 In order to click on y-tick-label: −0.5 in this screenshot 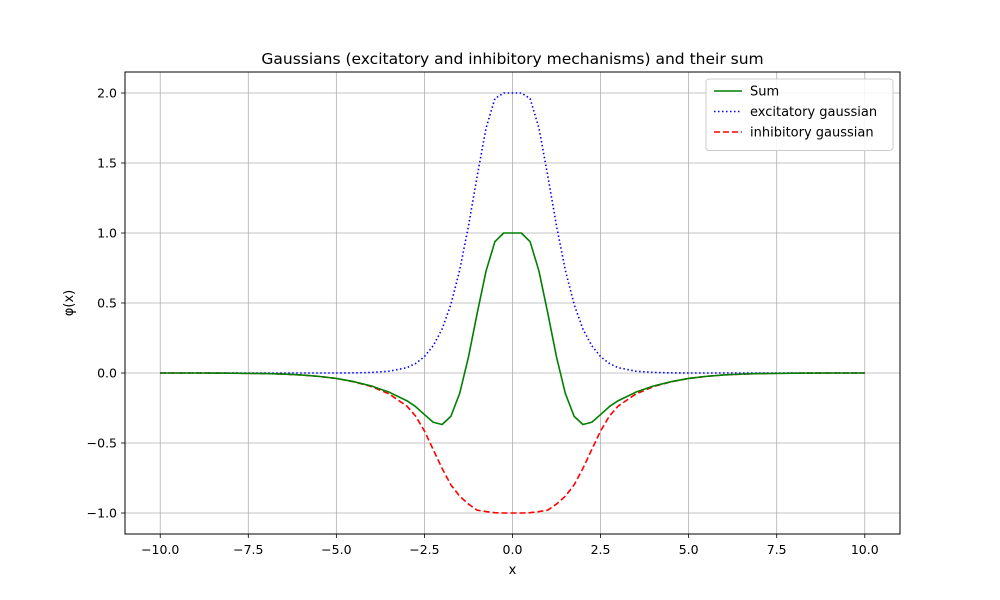, I will do `click(102, 443)`.